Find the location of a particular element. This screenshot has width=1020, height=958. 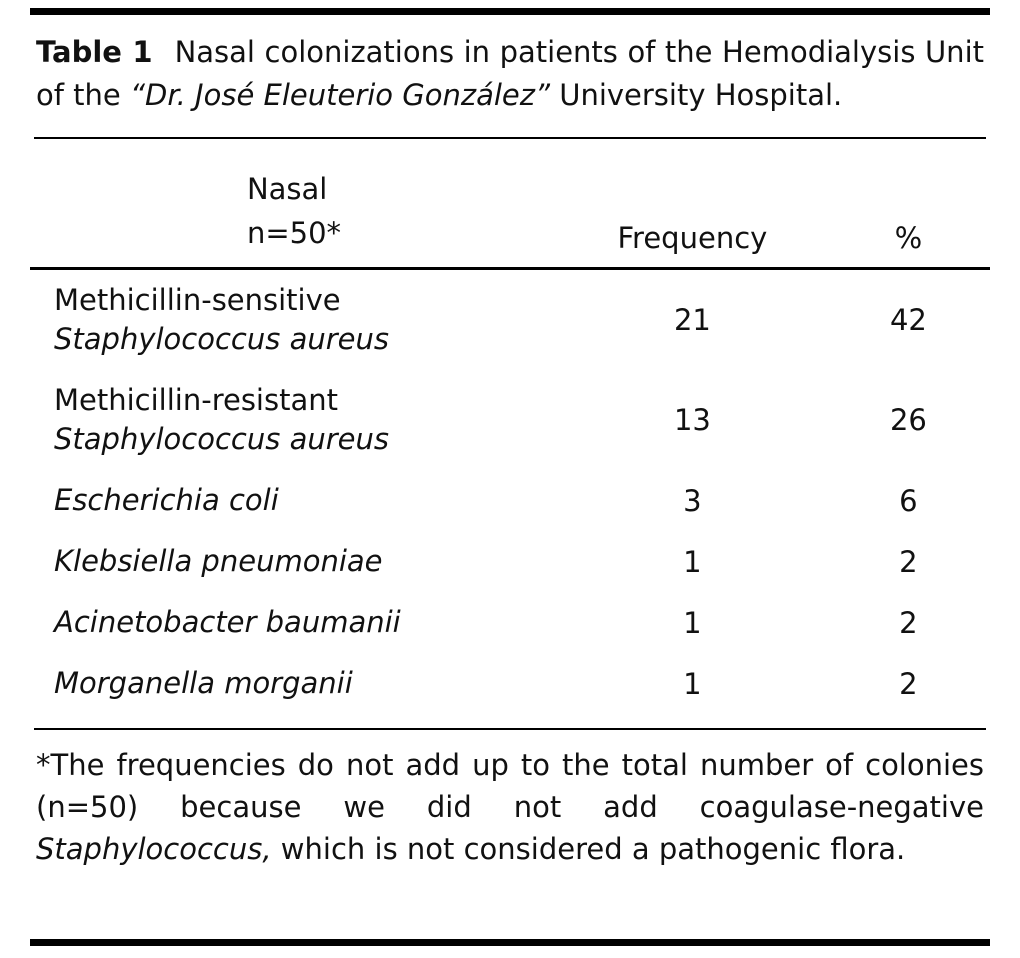

percent-value: 26 is located at coordinates (908, 420).